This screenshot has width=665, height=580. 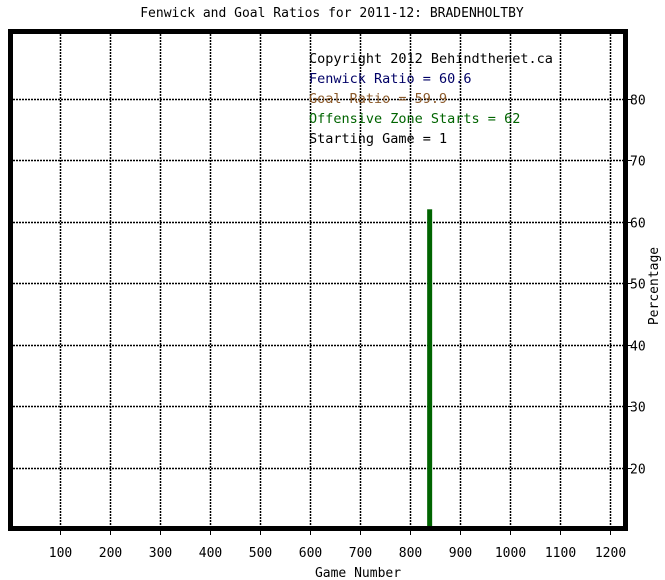 I want to click on y-tick-label: 30, so click(x=638, y=408).